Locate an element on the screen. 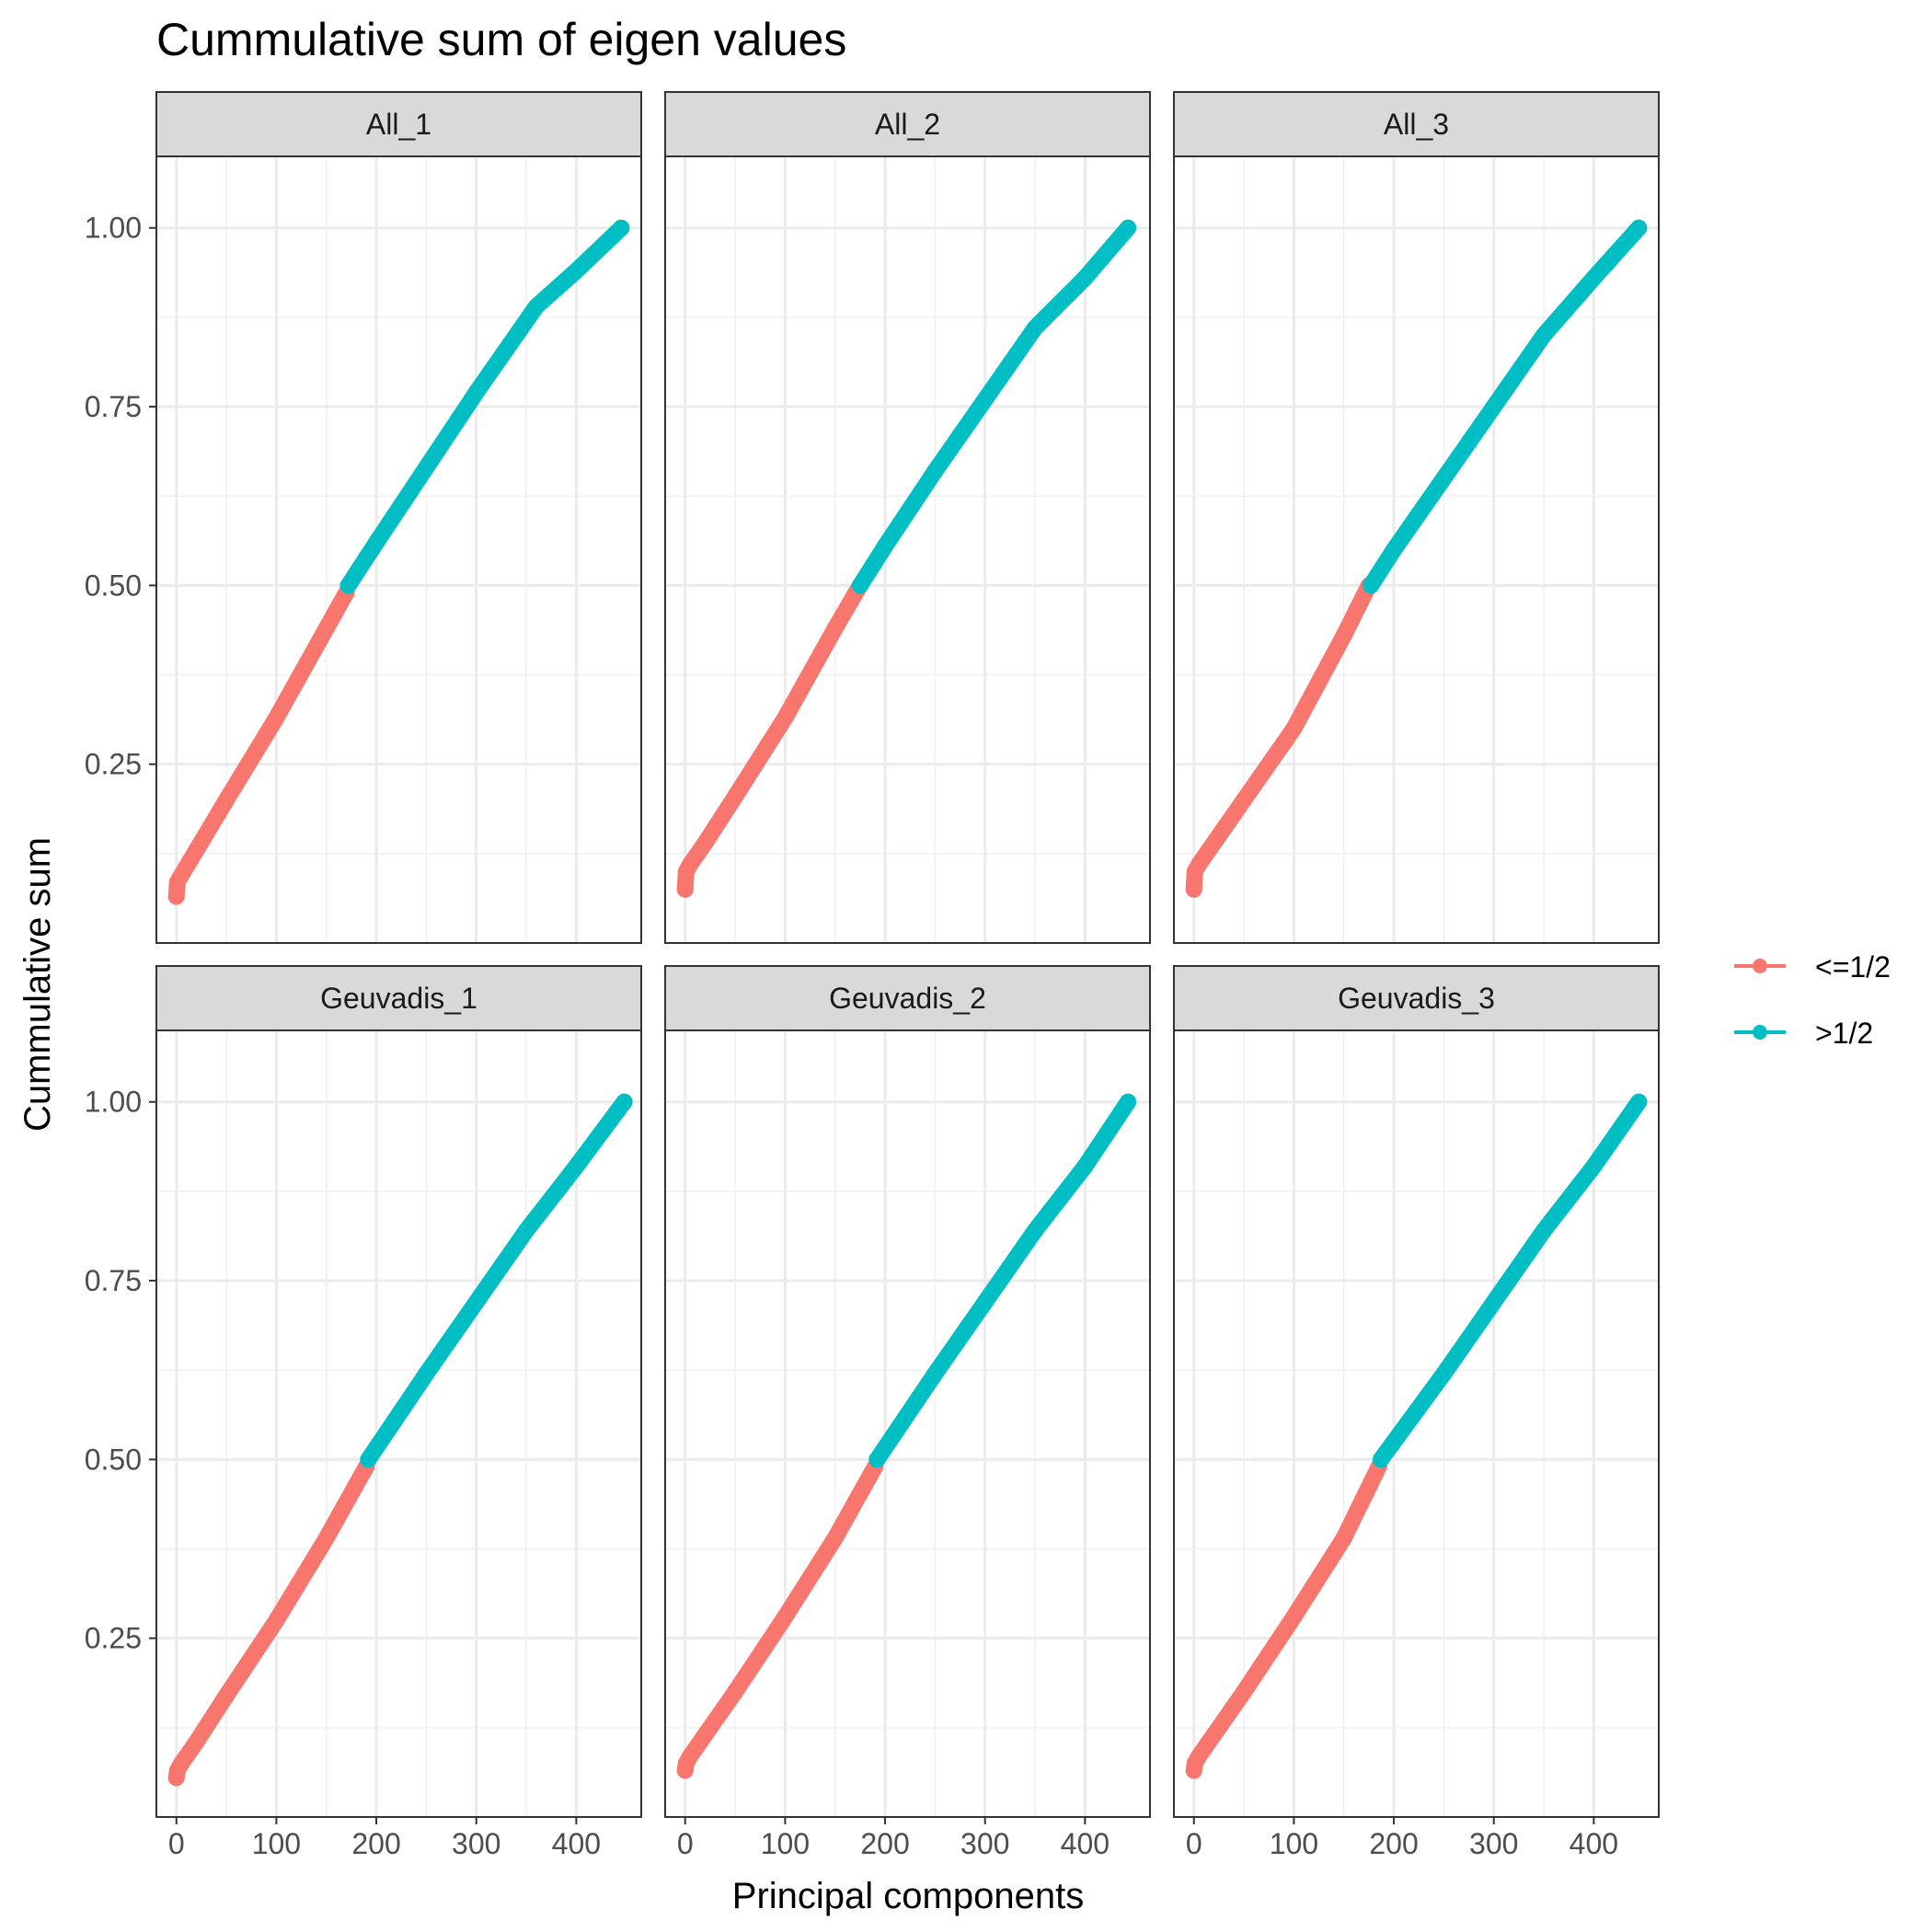 The height and width of the screenshot is (1932, 1932). facet-strip-label: All_1 is located at coordinates (398, 124).